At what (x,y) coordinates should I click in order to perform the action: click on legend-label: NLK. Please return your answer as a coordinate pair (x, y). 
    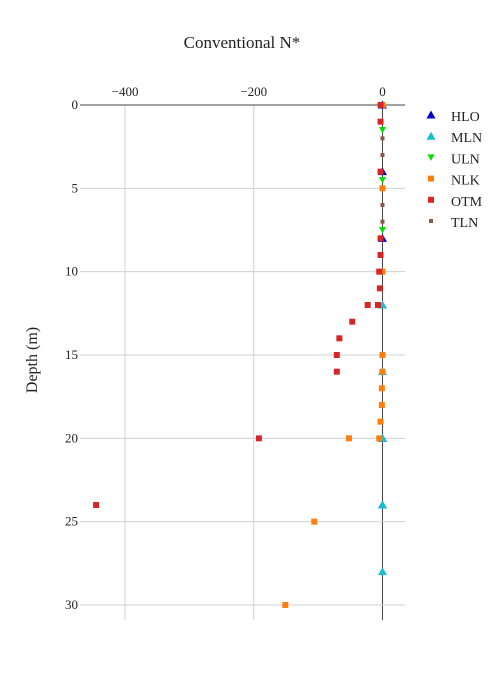
    Looking at the image, I should click on (465, 181).